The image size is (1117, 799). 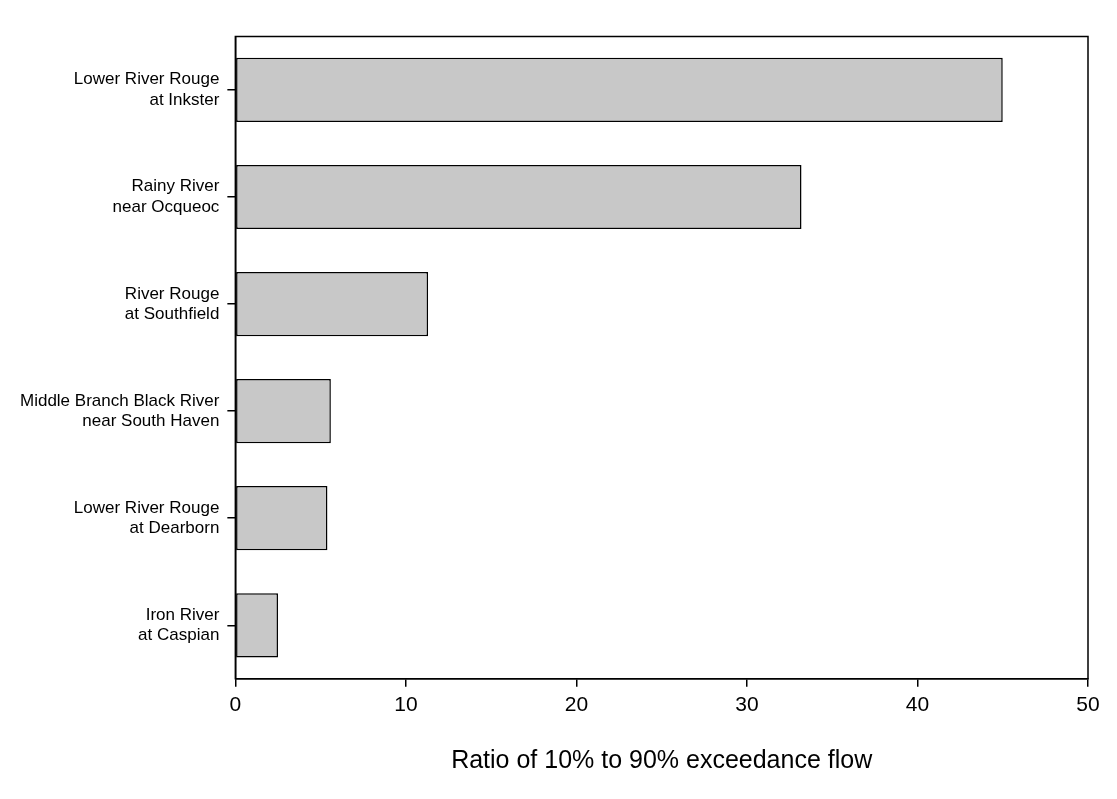 What do you see at coordinates (146, 517) in the screenshot?
I see `y-tick-label: Lower River Rouge at Dearborn` at bounding box center [146, 517].